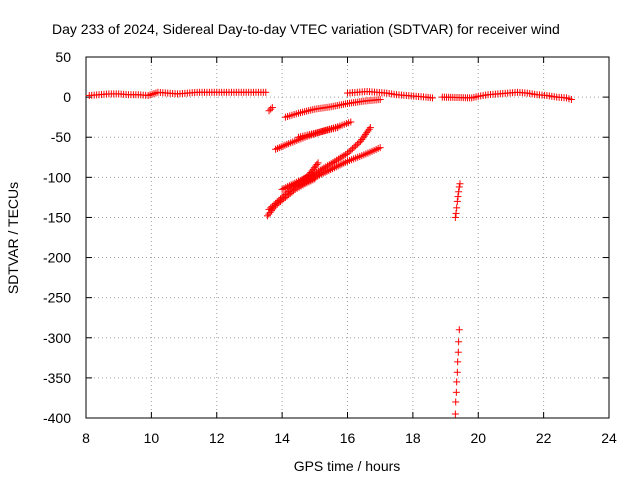  I want to click on x-tick-label: 8, so click(86, 438).